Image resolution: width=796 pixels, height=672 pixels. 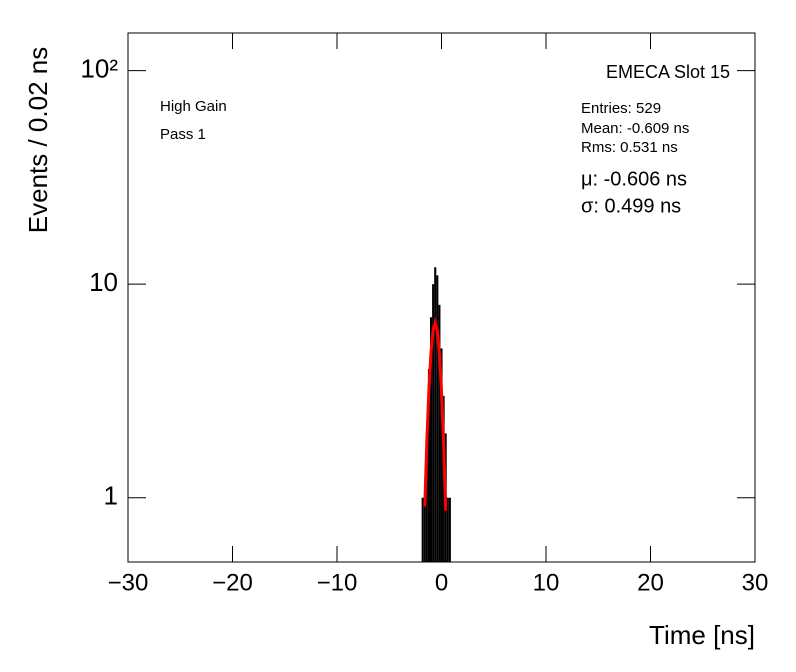 What do you see at coordinates (103, 282) in the screenshot?
I see `y-tick-label: 10` at bounding box center [103, 282].